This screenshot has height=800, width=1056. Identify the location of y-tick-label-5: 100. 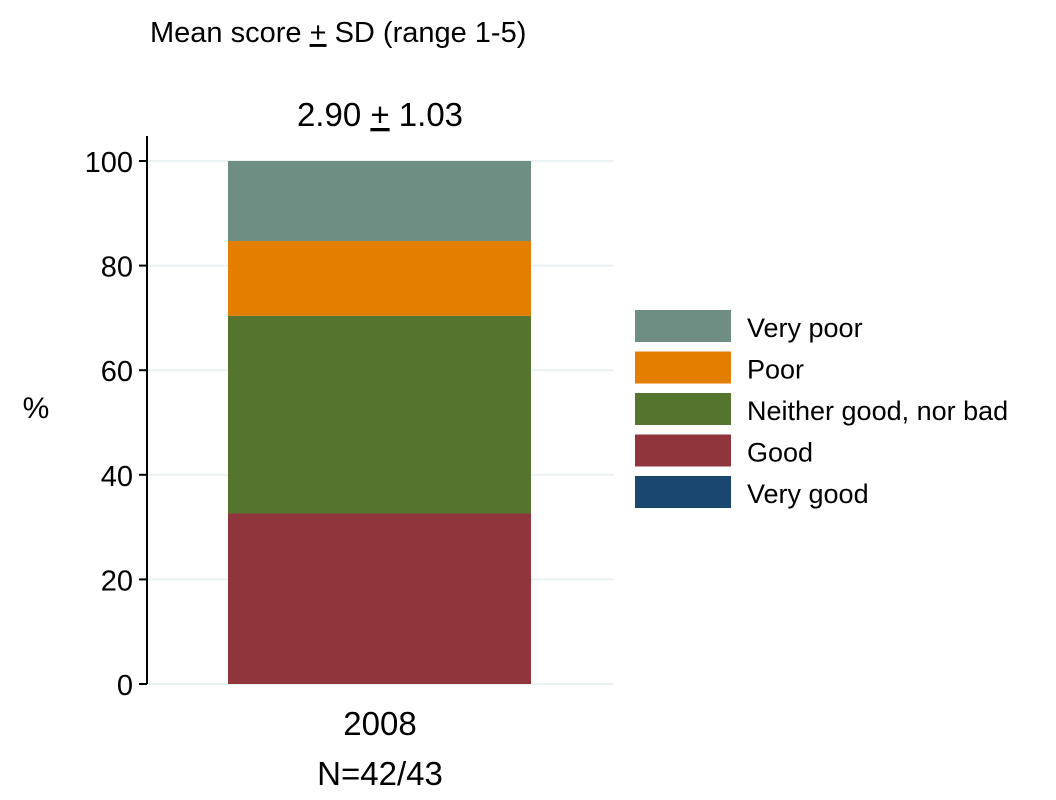
(109, 163).